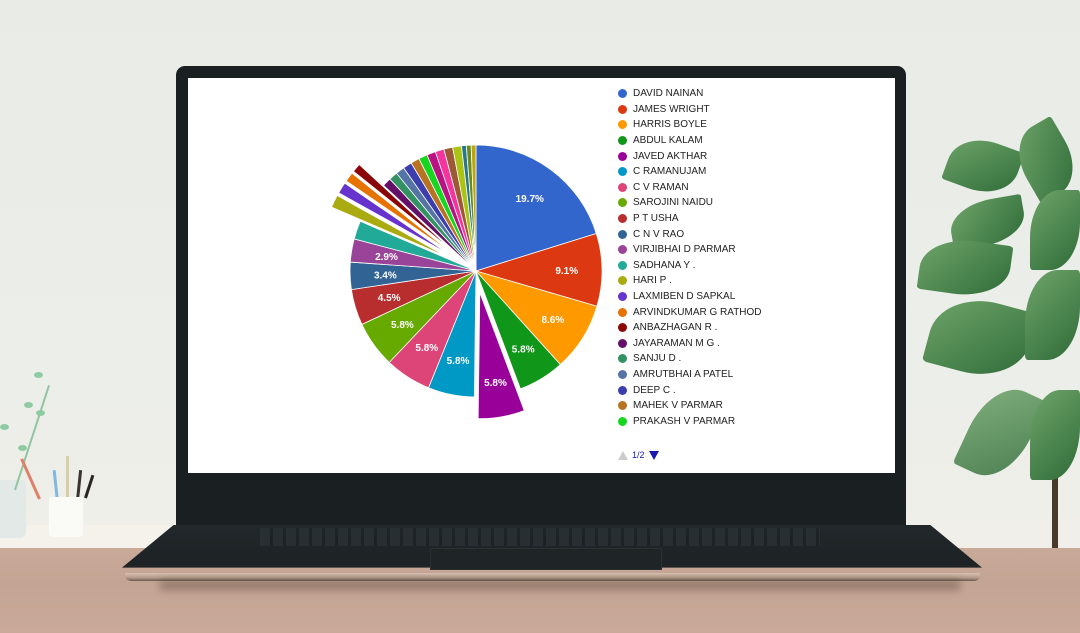  I want to click on legend-item: PRAKASH V PARMAR, so click(690, 421).